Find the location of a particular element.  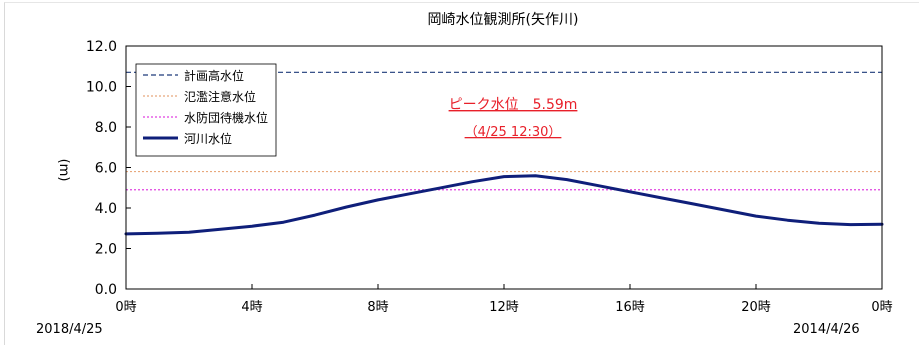

x-tick-label: 20時 is located at coordinates (756, 307).